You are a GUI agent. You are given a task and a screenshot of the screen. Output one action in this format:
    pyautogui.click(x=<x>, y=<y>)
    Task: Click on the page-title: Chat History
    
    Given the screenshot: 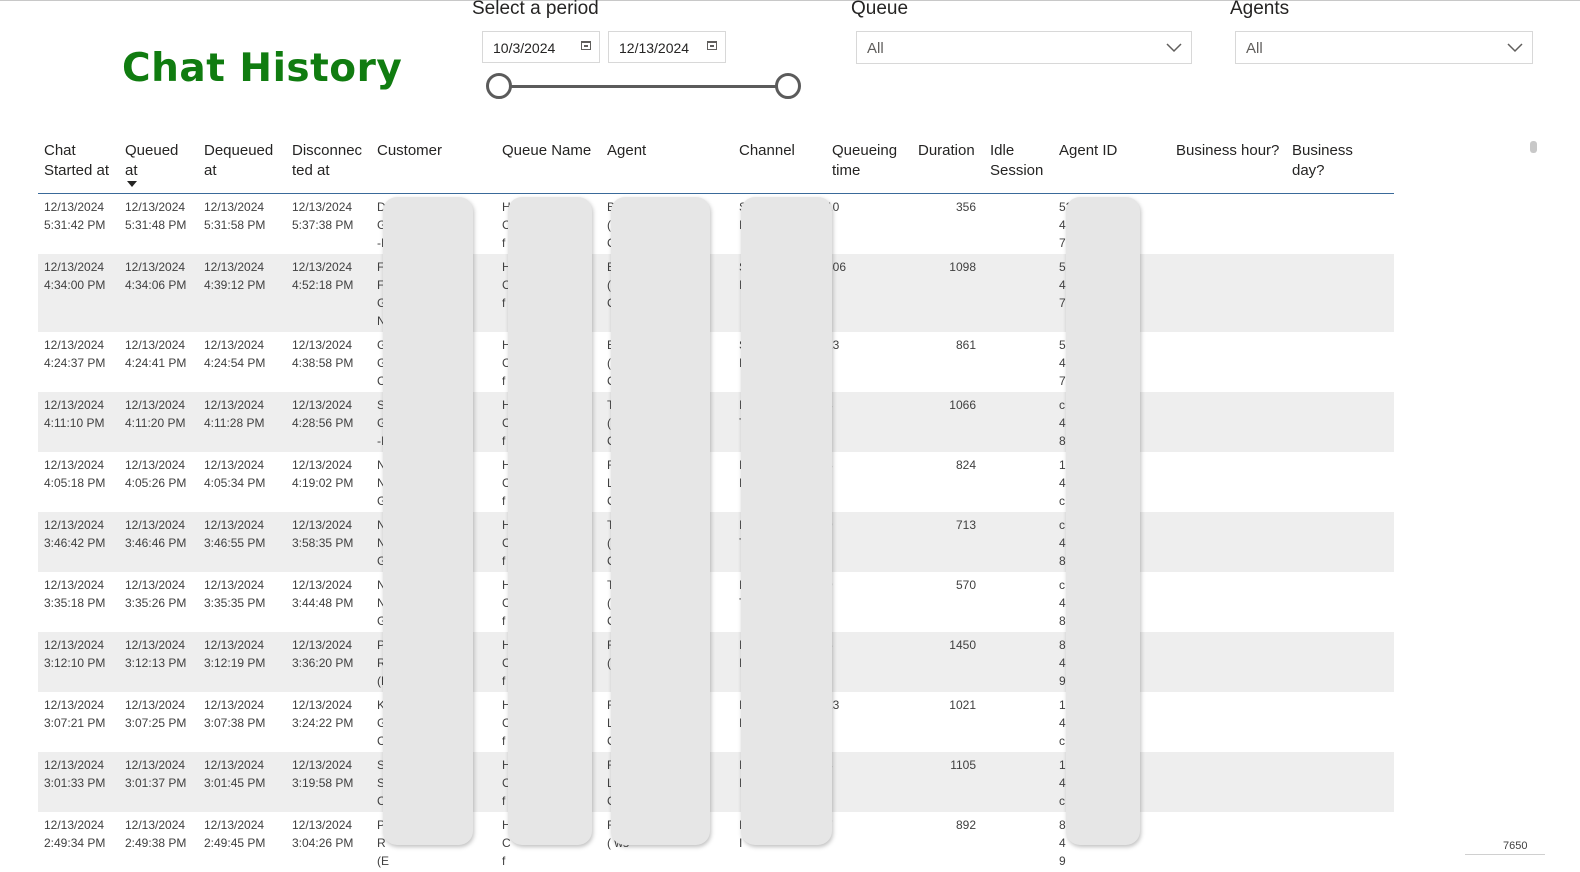 What is the action you would take?
    pyautogui.click(x=262, y=68)
    